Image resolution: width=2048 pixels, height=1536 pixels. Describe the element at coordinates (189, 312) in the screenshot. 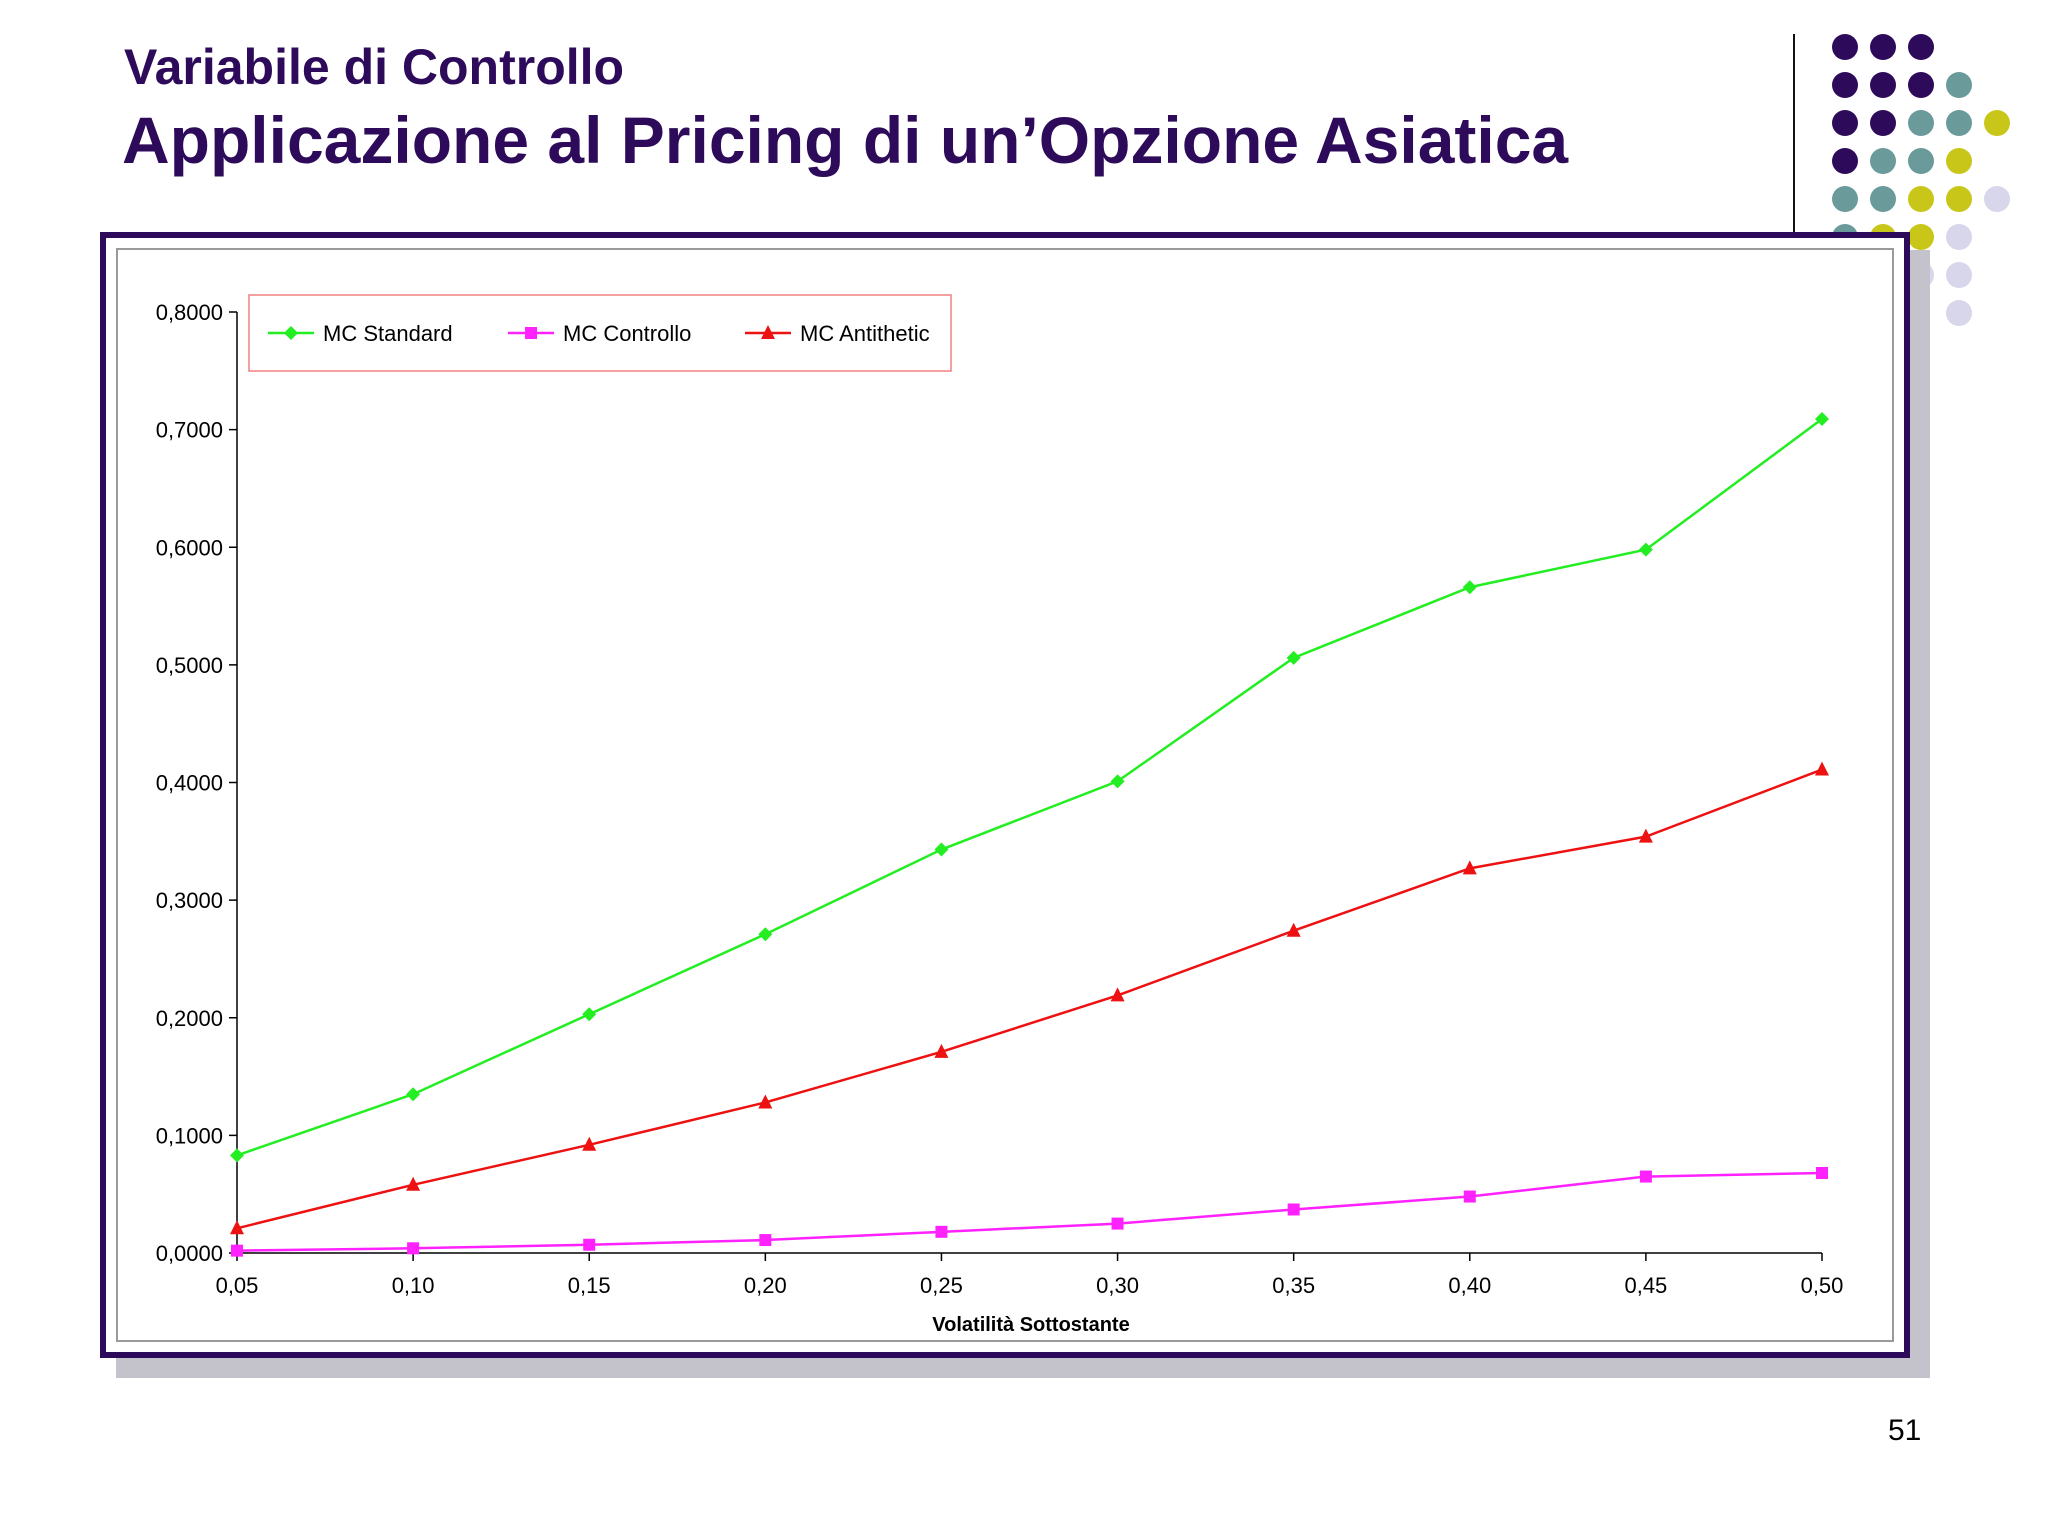

I see `y-tick-label: 0,8000` at that location.